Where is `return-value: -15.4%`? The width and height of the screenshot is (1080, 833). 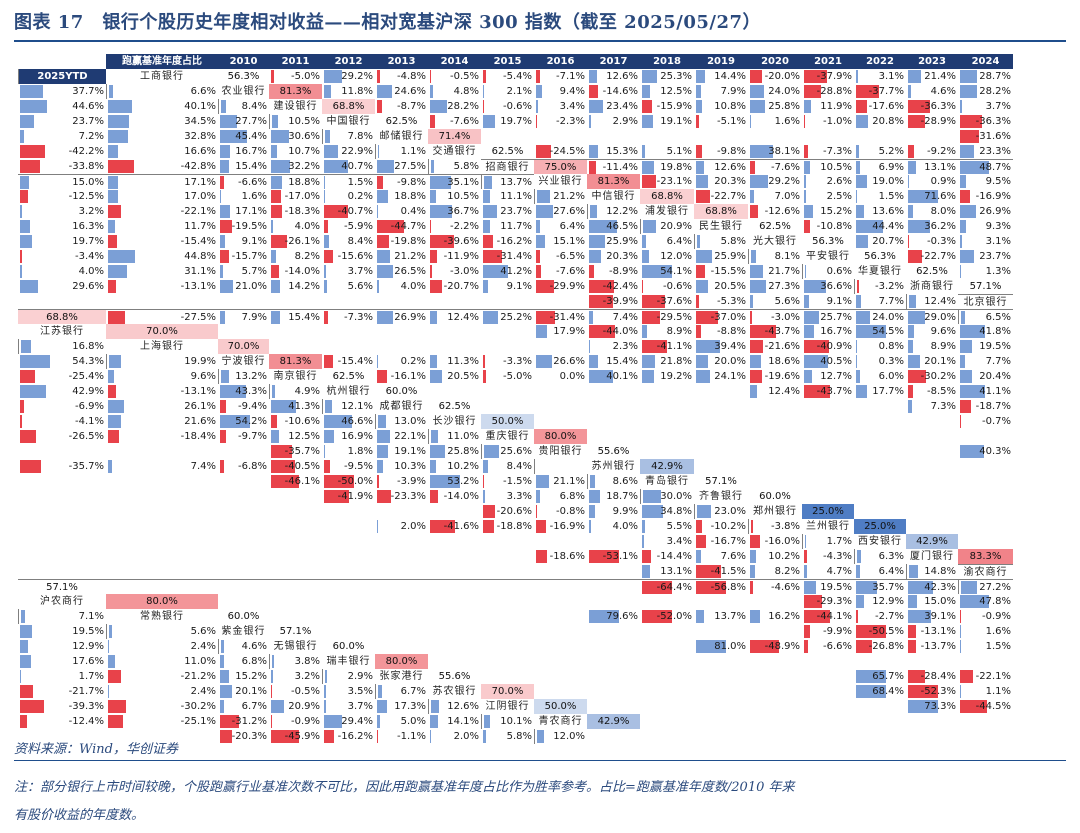 return-value: -15.4% is located at coordinates (355, 361).